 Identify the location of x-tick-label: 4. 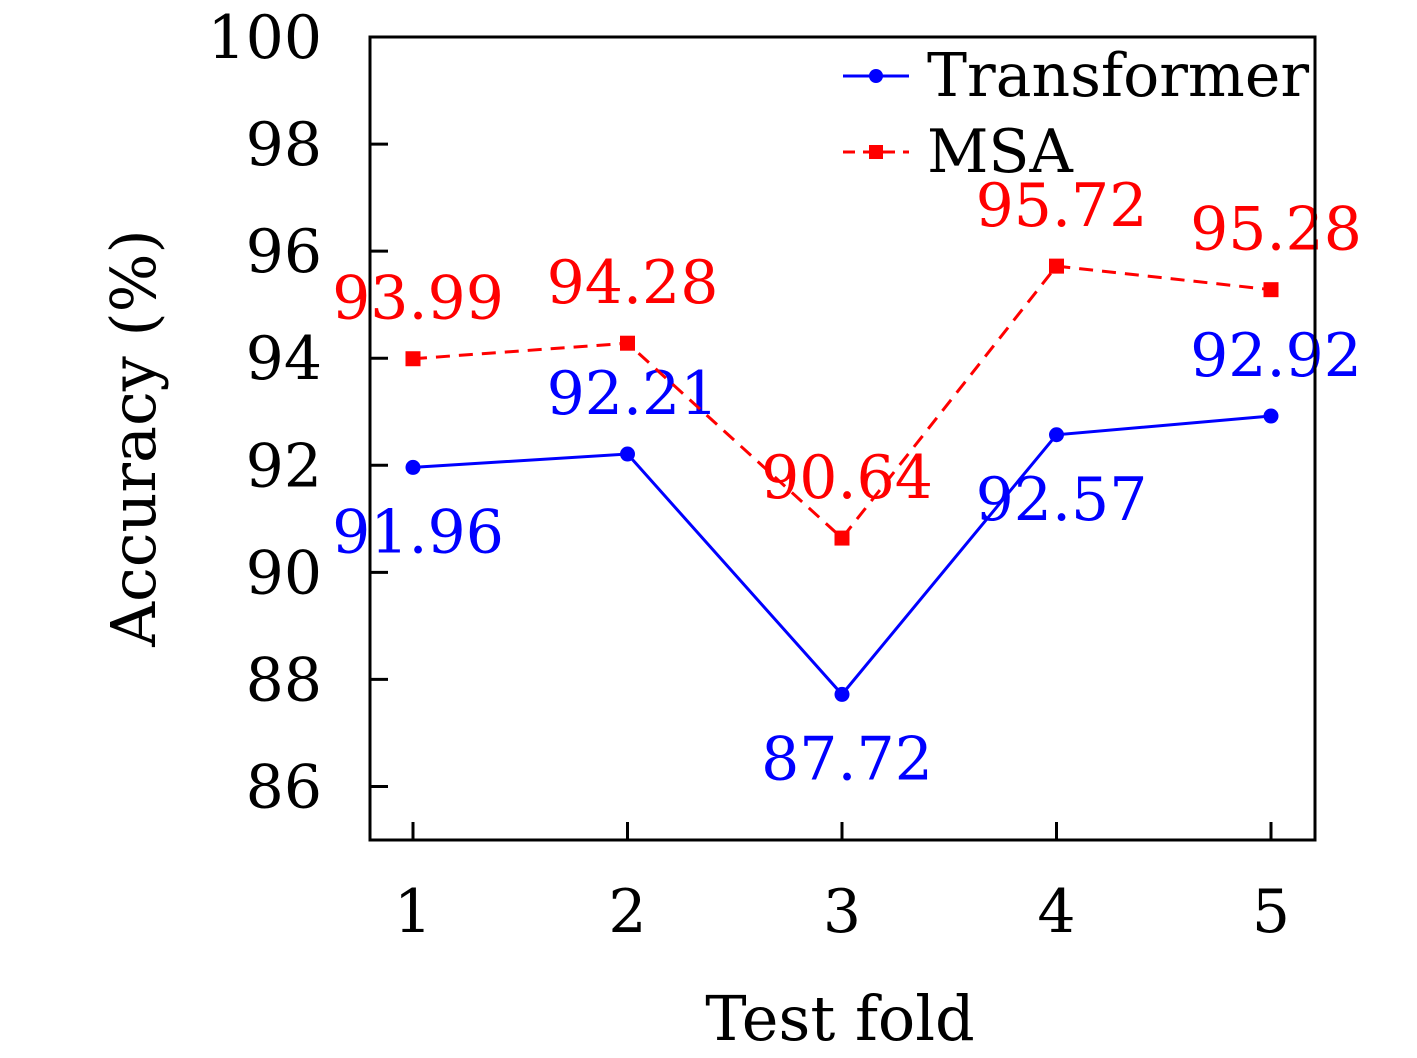
(1056, 912).